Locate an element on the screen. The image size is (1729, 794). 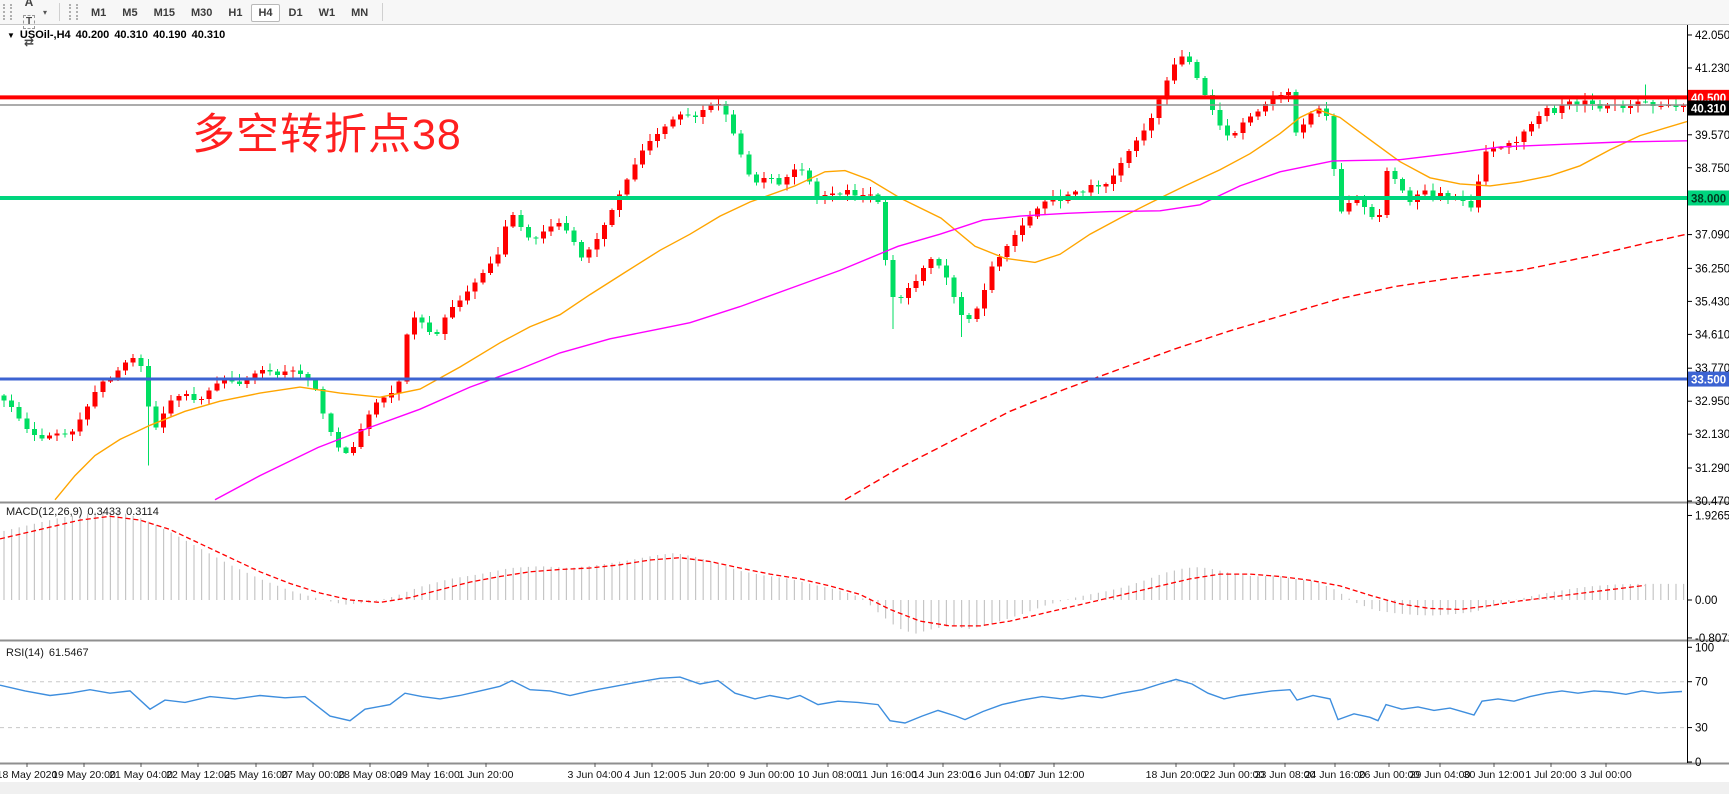
rsi-name: RSI(14) is located at coordinates (25, 653).